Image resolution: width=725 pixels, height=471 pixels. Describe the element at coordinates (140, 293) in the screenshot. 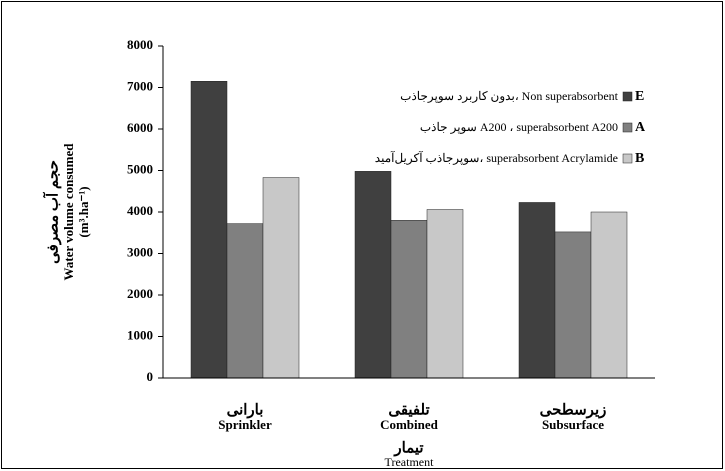

I see `y-tick-label: 2000` at that location.